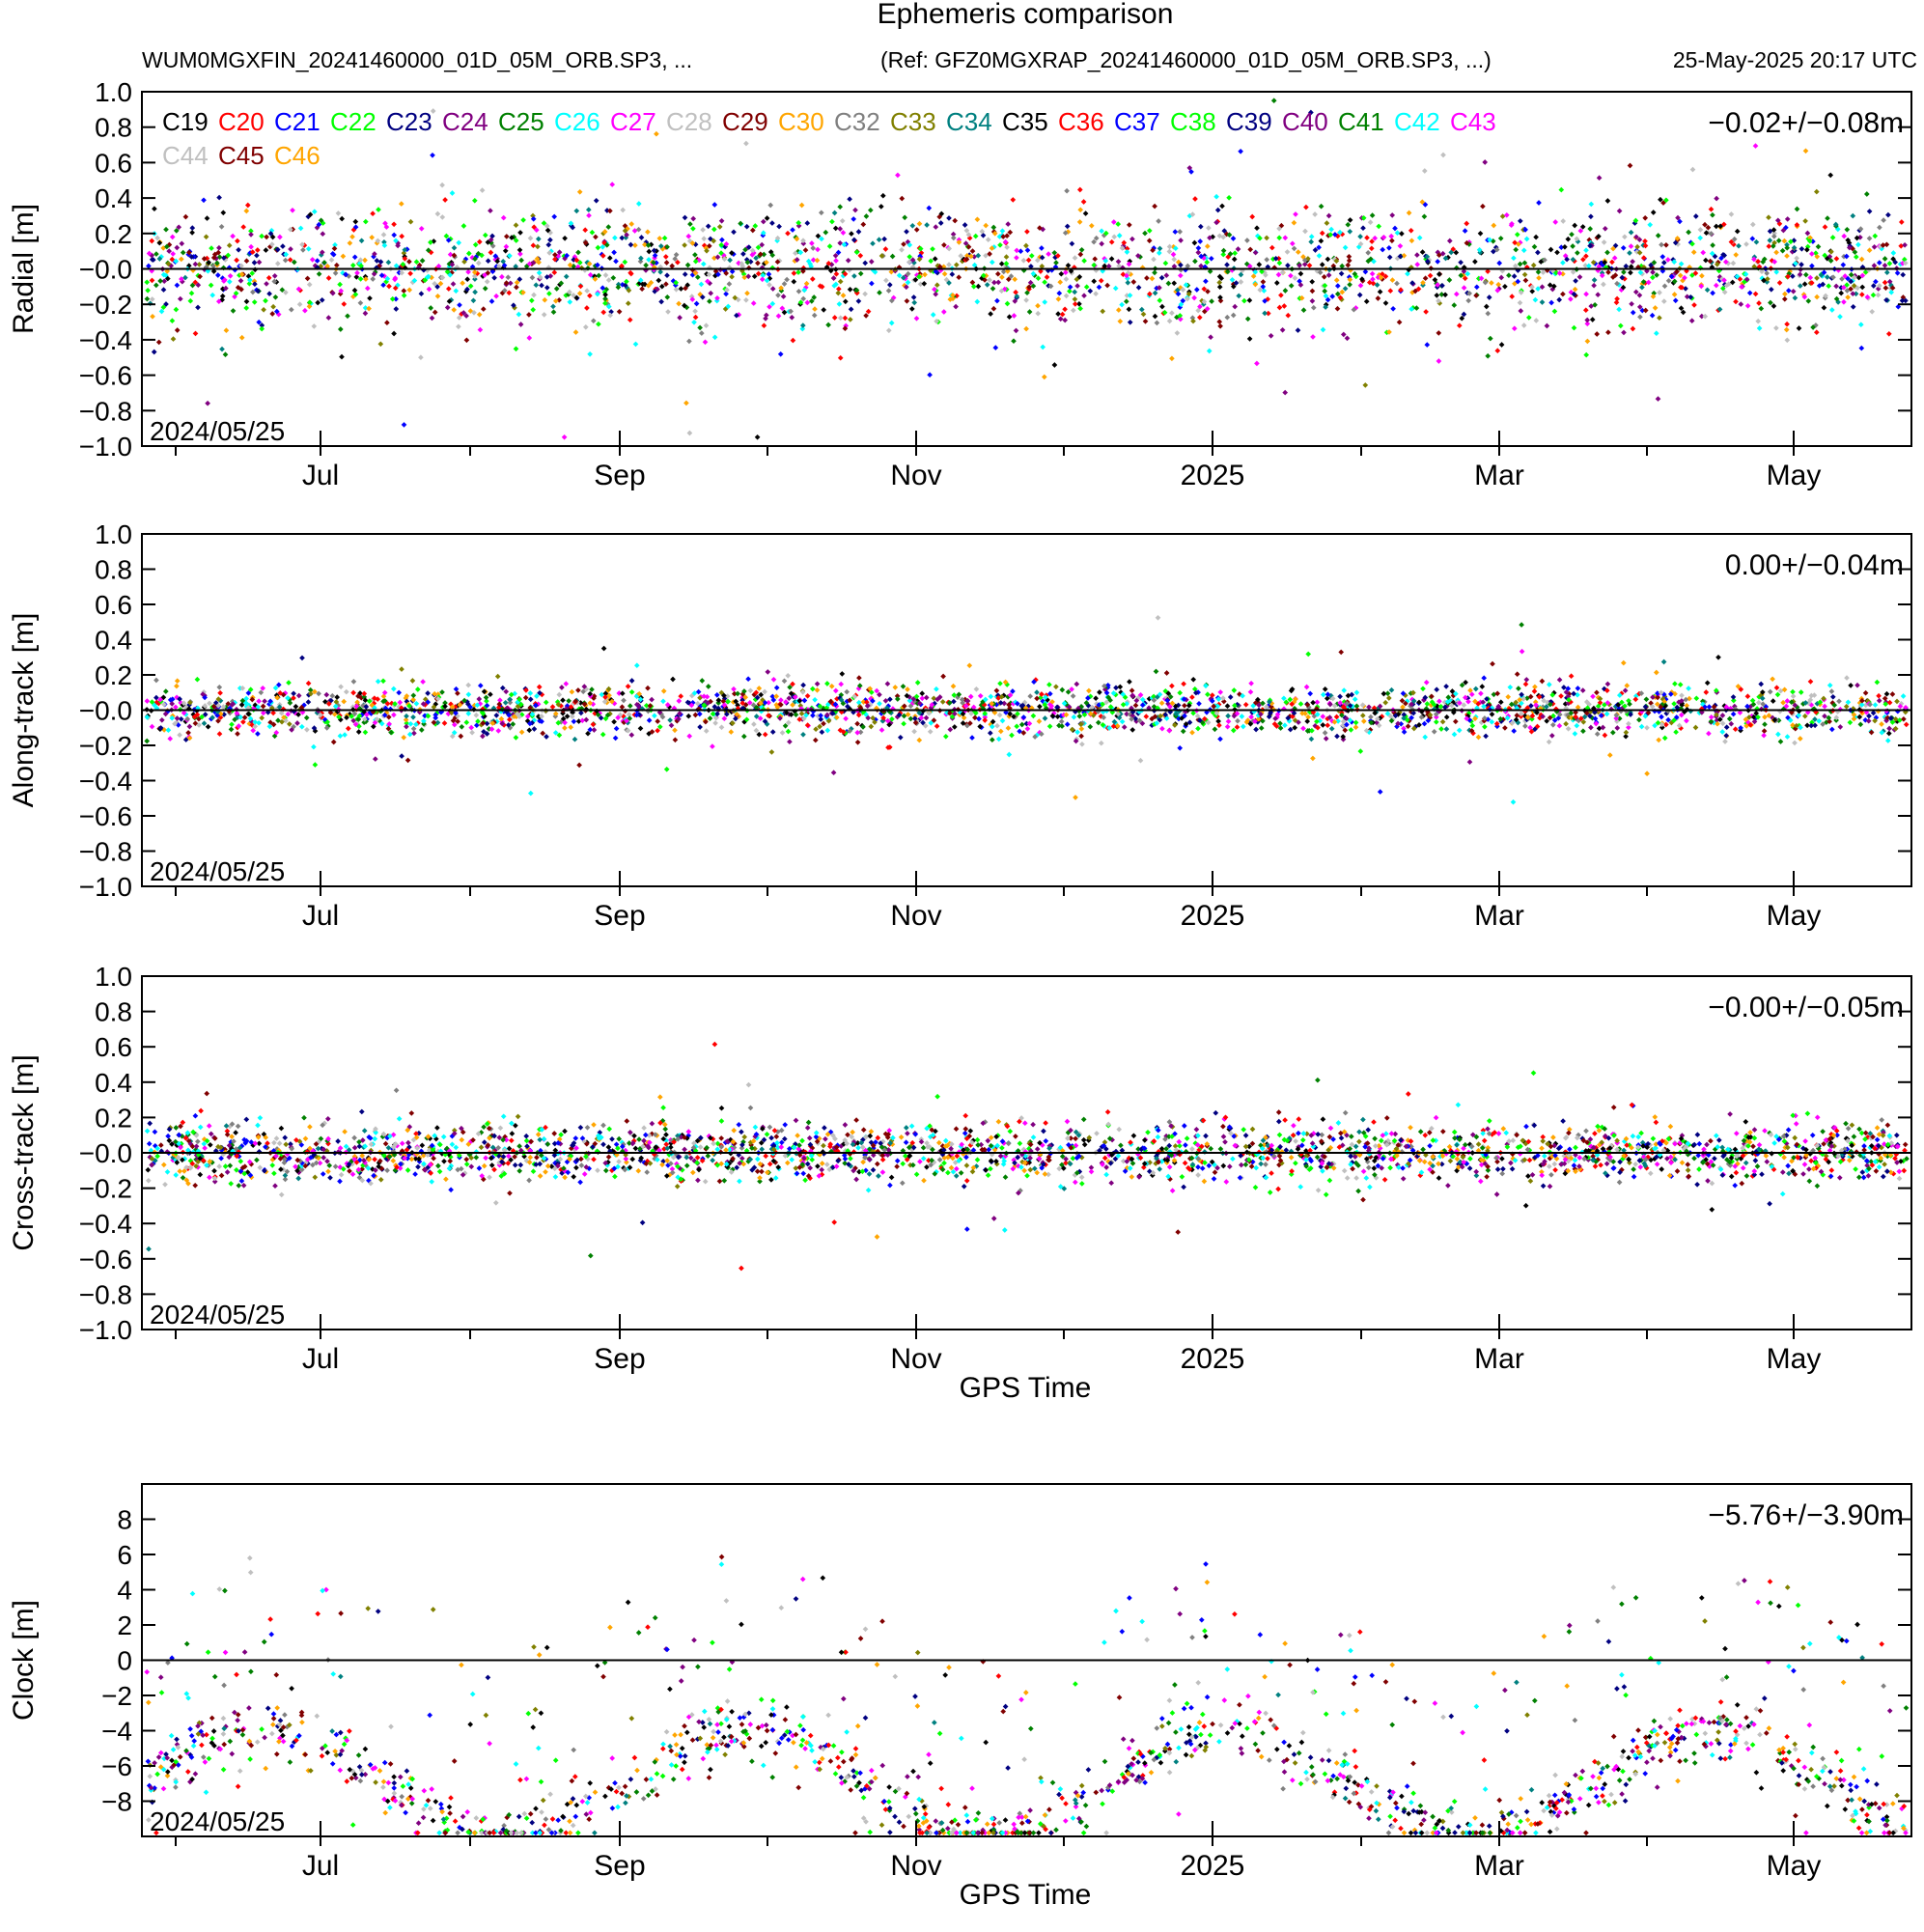  I want to click on x-tick-label: Jul, so click(320, 476).